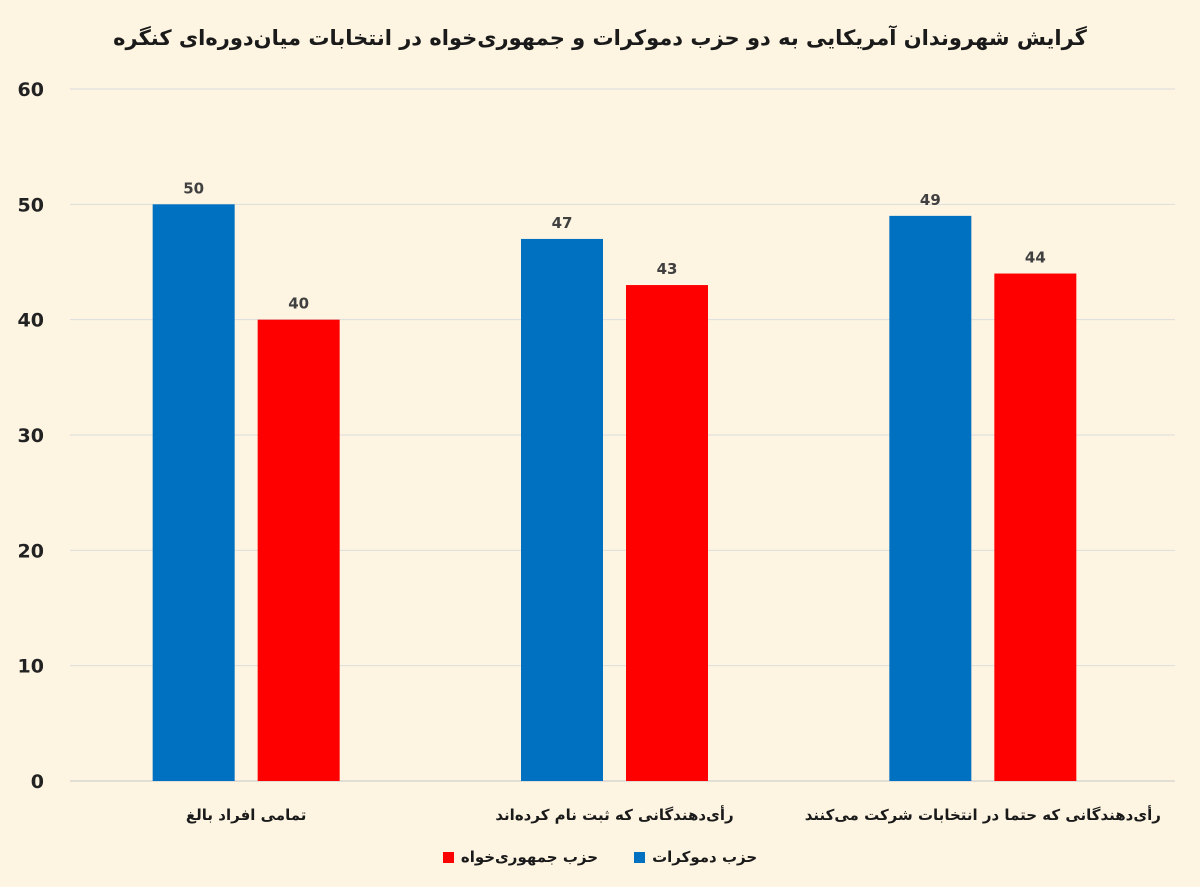 The image size is (1200, 887). What do you see at coordinates (193, 188) in the screenshot?
I see `data-label: 50` at bounding box center [193, 188].